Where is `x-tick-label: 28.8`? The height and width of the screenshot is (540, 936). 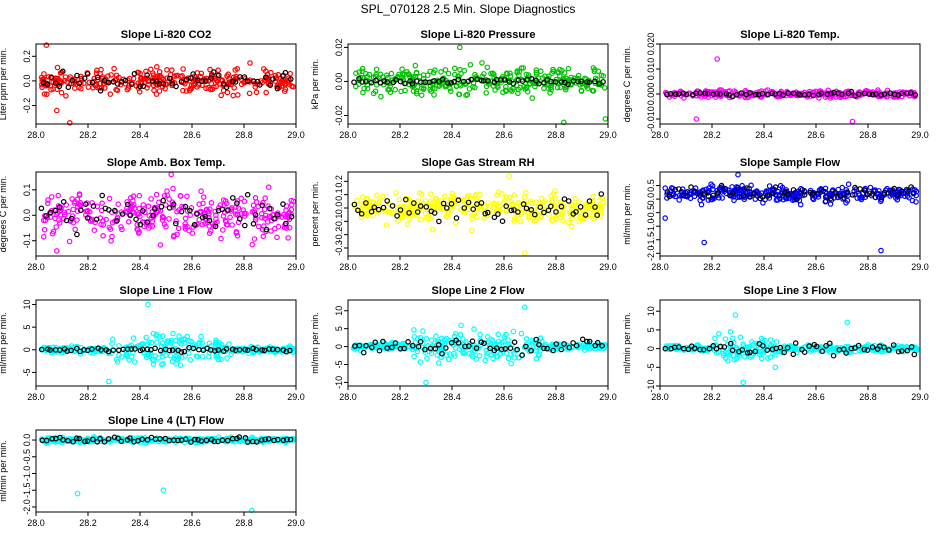
x-tick-label: 28.8 is located at coordinates (556, 135).